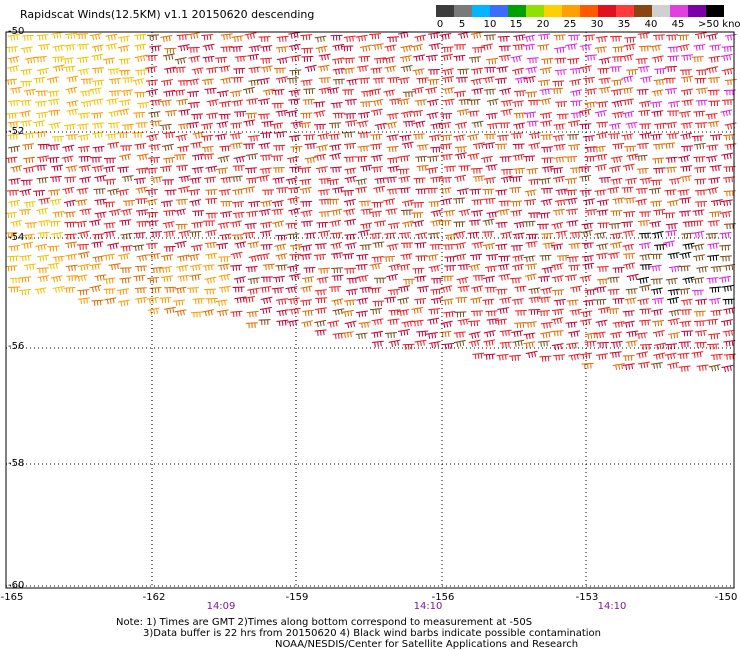 The image size is (740, 650). What do you see at coordinates (440, 24) in the screenshot?
I see `colorbar-tick: 0` at bounding box center [440, 24].